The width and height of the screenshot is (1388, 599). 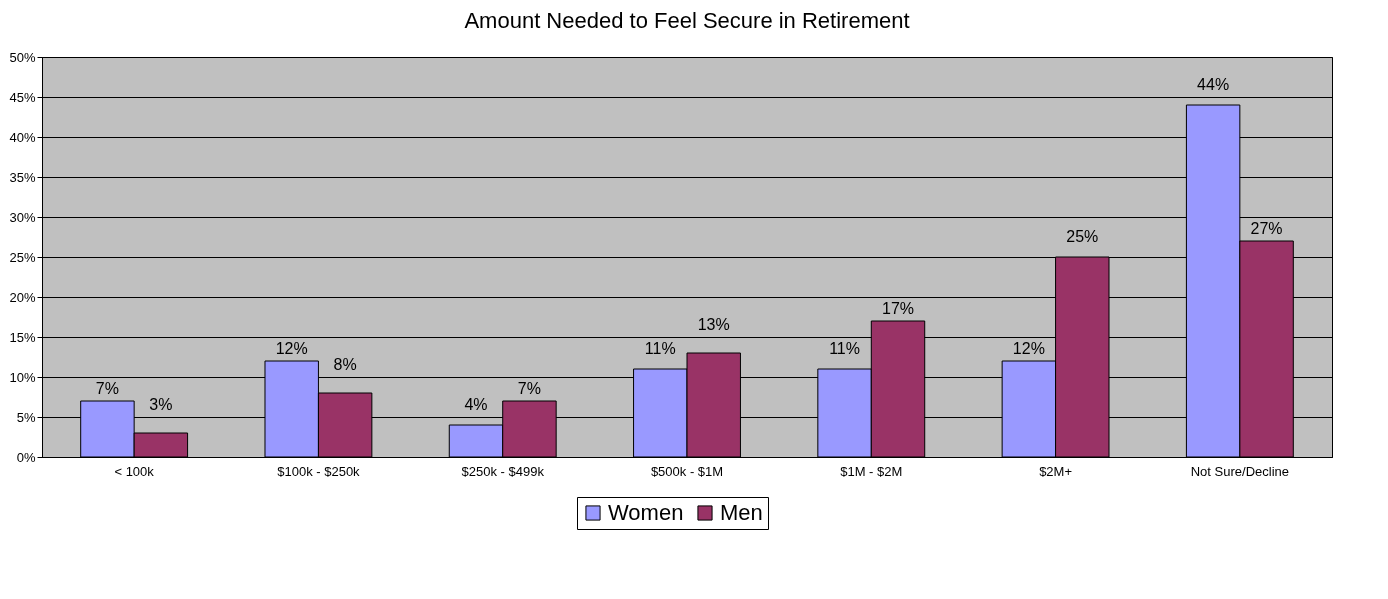 I want to click on y-tick-label: 40%, so click(x=22, y=137).